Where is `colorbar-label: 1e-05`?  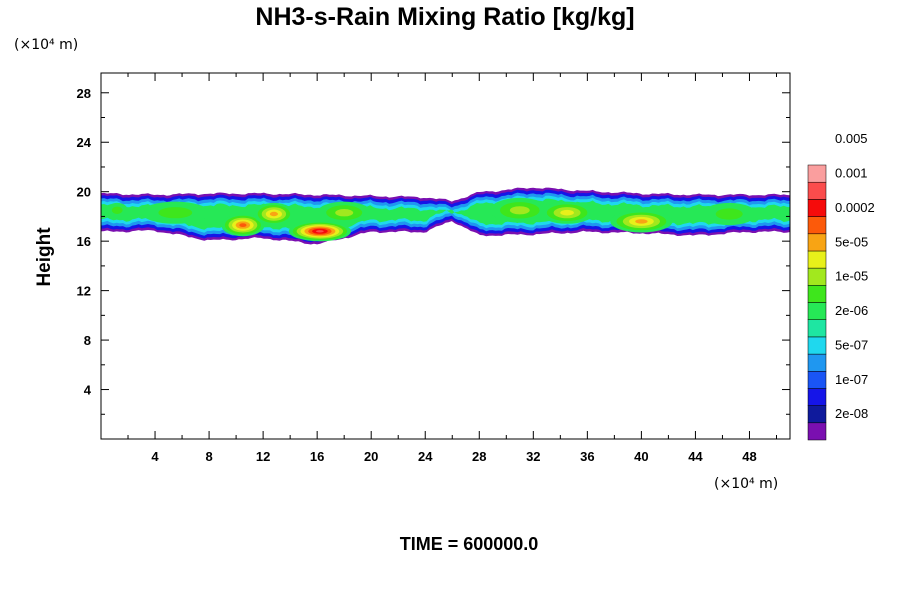 colorbar-label: 1e-05 is located at coordinates (851, 276).